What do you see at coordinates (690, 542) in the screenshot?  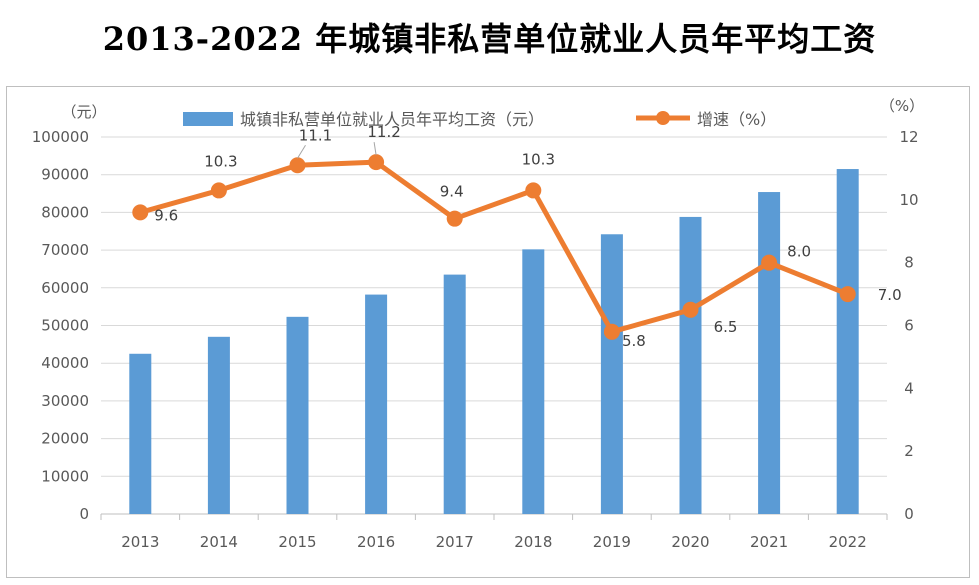 I see `x-tick-label: 2020` at bounding box center [690, 542].